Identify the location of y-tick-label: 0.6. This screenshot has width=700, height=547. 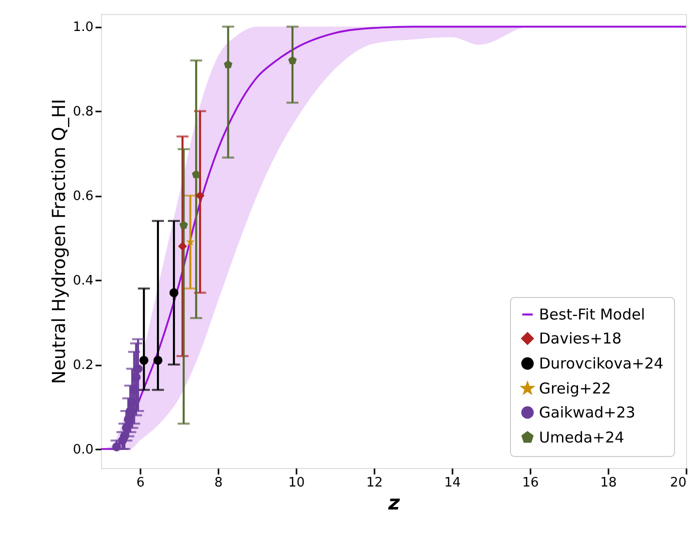
(83, 196).